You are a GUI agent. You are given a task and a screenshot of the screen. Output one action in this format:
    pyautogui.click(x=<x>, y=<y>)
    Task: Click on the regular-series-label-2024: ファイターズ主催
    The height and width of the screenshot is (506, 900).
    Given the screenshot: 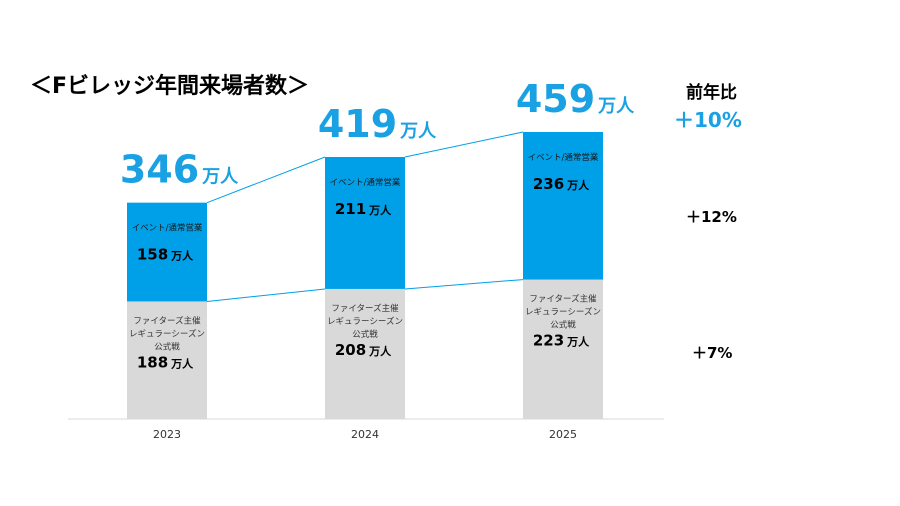 What is the action you would take?
    pyautogui.click(x=365, y=308)
    